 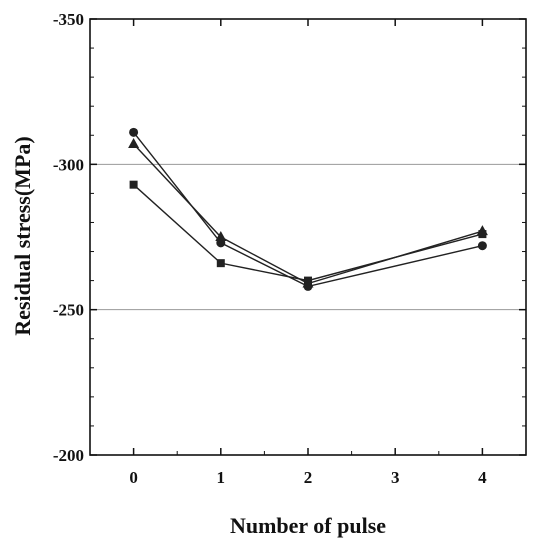 What do you see at coordinates (395, 477) in the screenshot?
I see `x-tick-label: 3` at bounding box center [395, 477].